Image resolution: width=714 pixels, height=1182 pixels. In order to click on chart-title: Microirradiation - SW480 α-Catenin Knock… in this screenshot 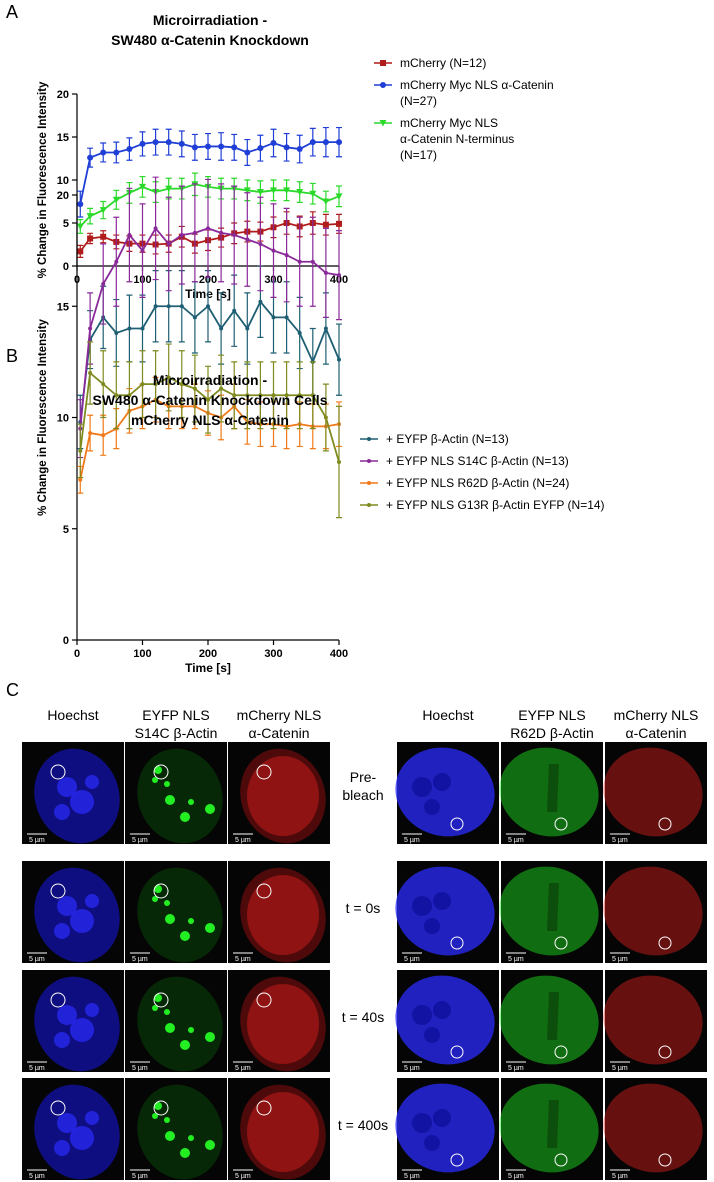, I will do `click(210, 400)`.